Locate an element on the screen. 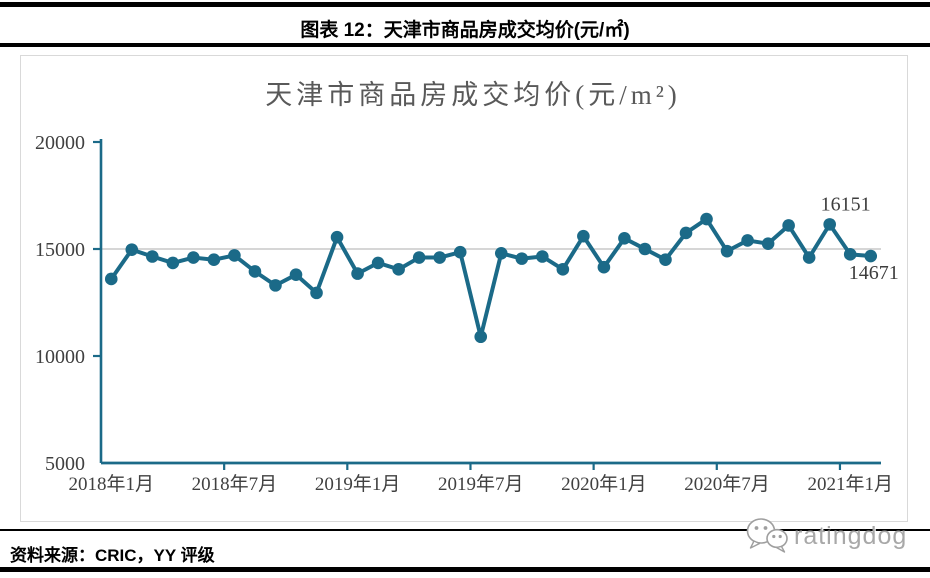  y-tick-label: 15000 is located at coordinates (60, 250).